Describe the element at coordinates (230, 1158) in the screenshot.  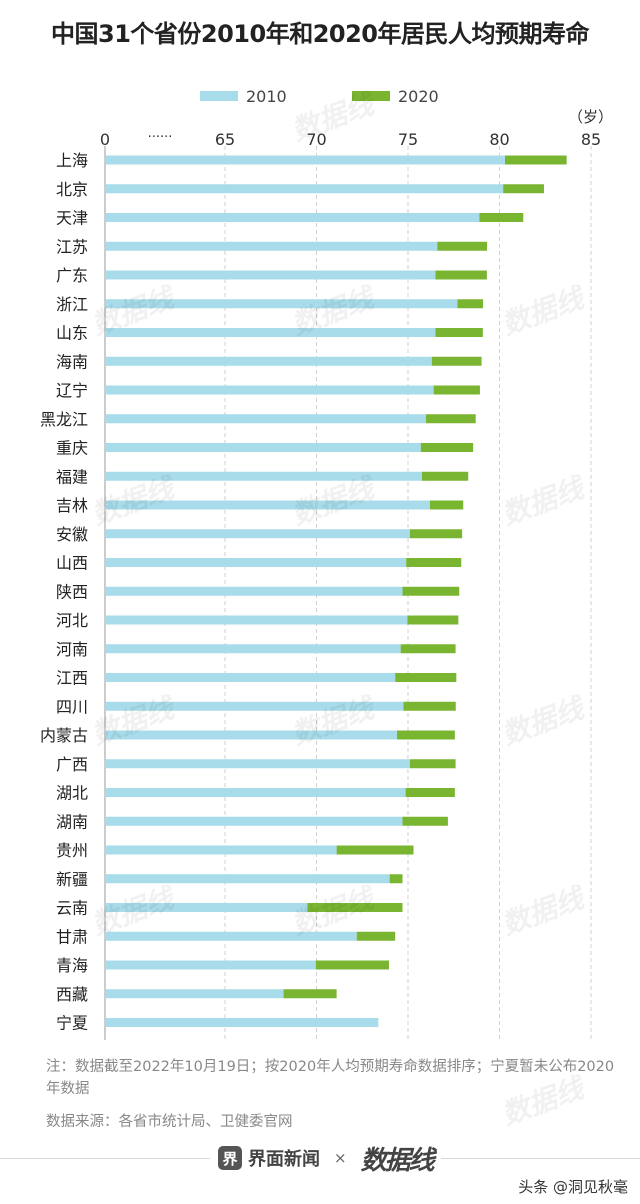
I see `jiemian-logo-icon: 界` at that location.